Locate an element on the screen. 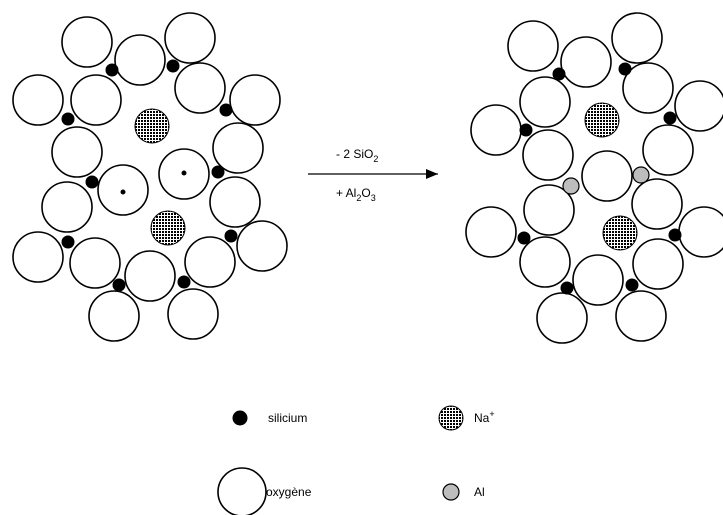 The width and height of the screenshot is (723, 515). right-aluminium-atoms is located at coordinates (606, 180).